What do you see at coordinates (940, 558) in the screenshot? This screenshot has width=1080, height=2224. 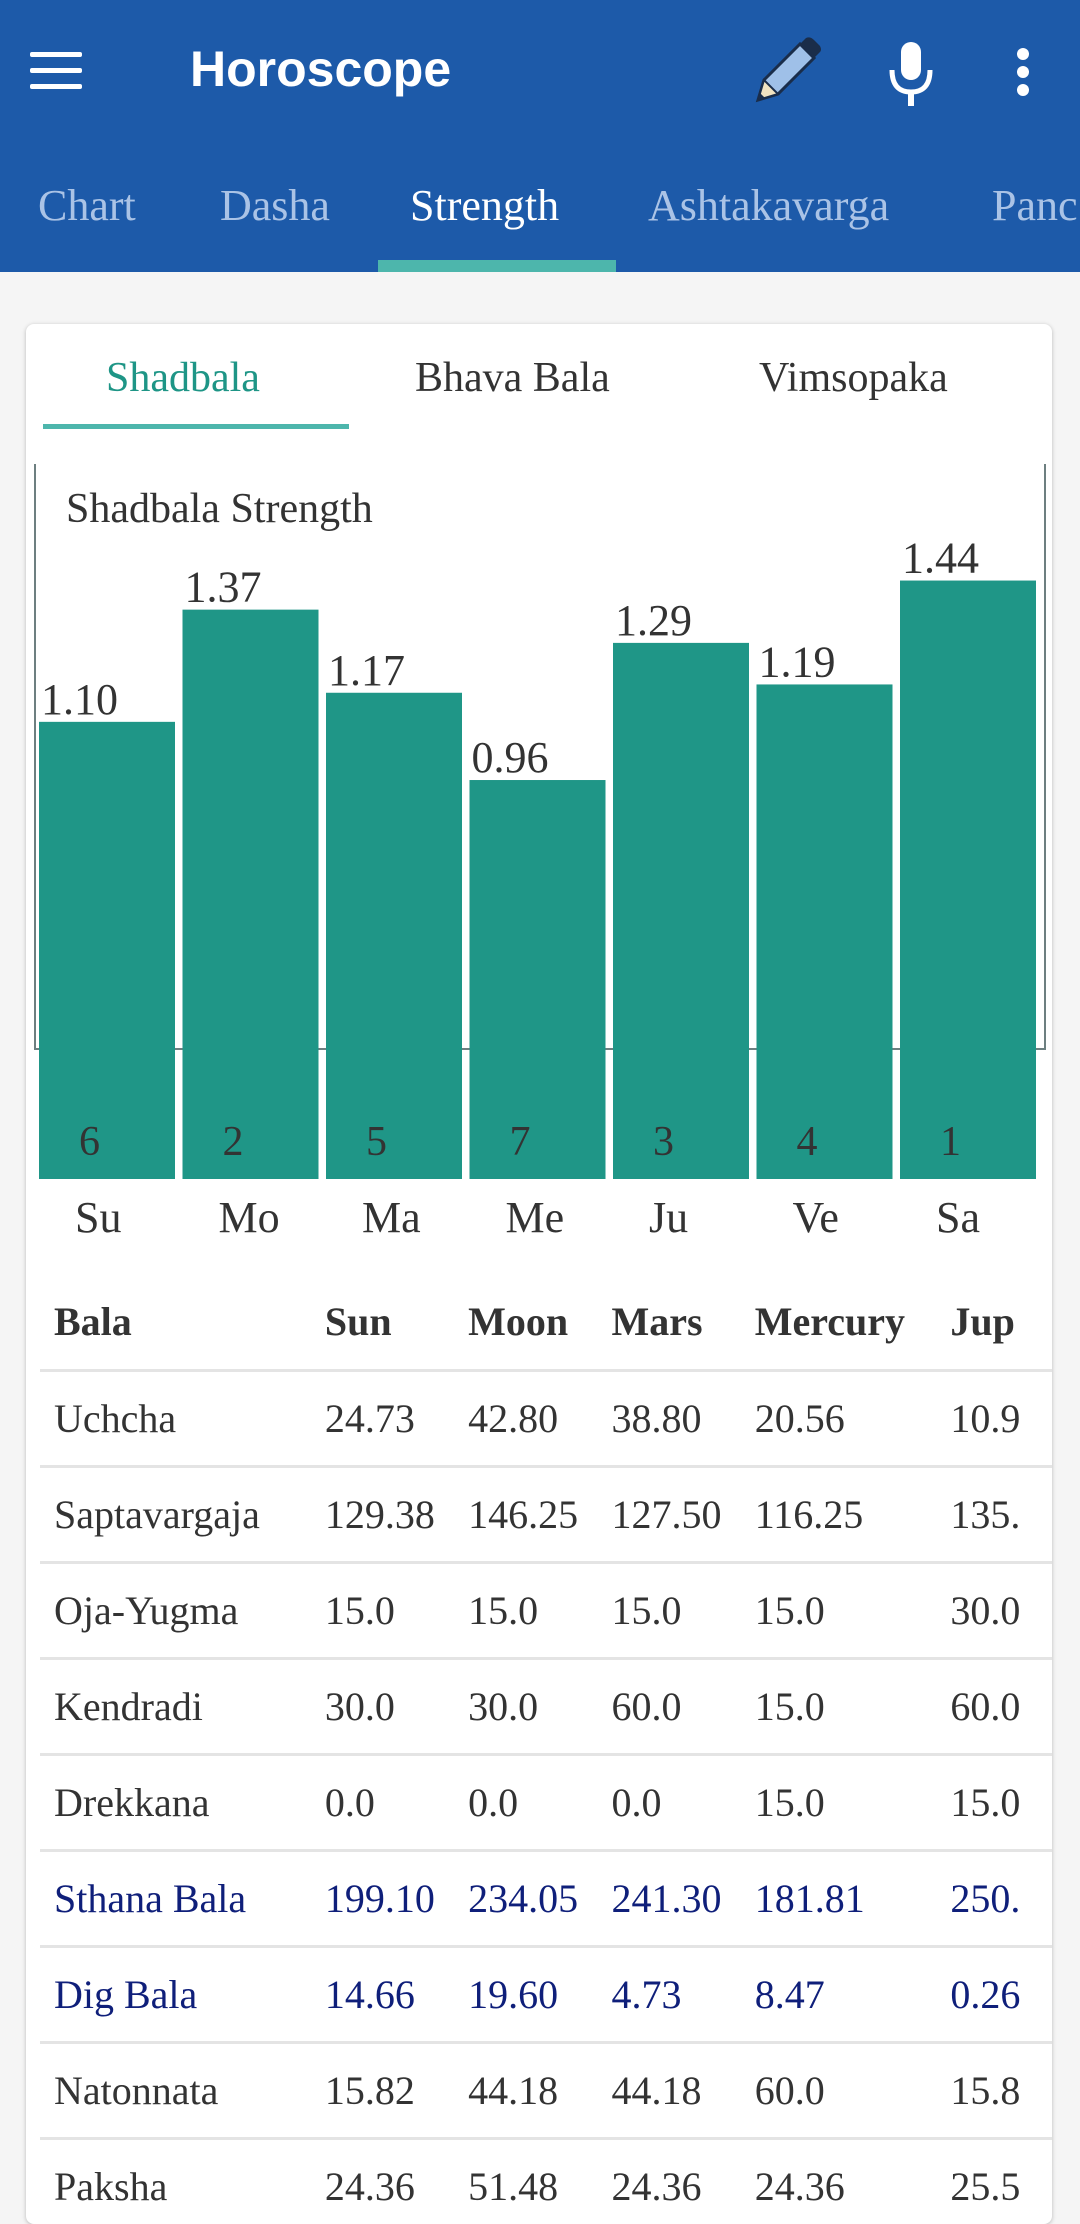 I see `bar-value-label: 1.44` at bounding box center [940, 558].